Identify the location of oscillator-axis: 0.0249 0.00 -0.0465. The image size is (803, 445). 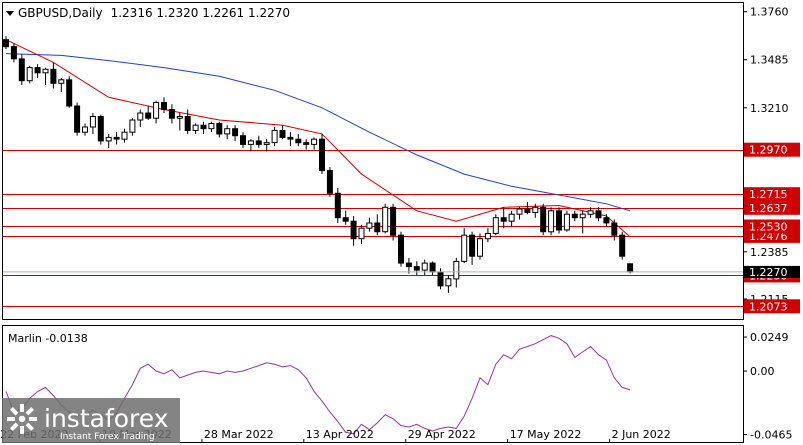
(767, 386).